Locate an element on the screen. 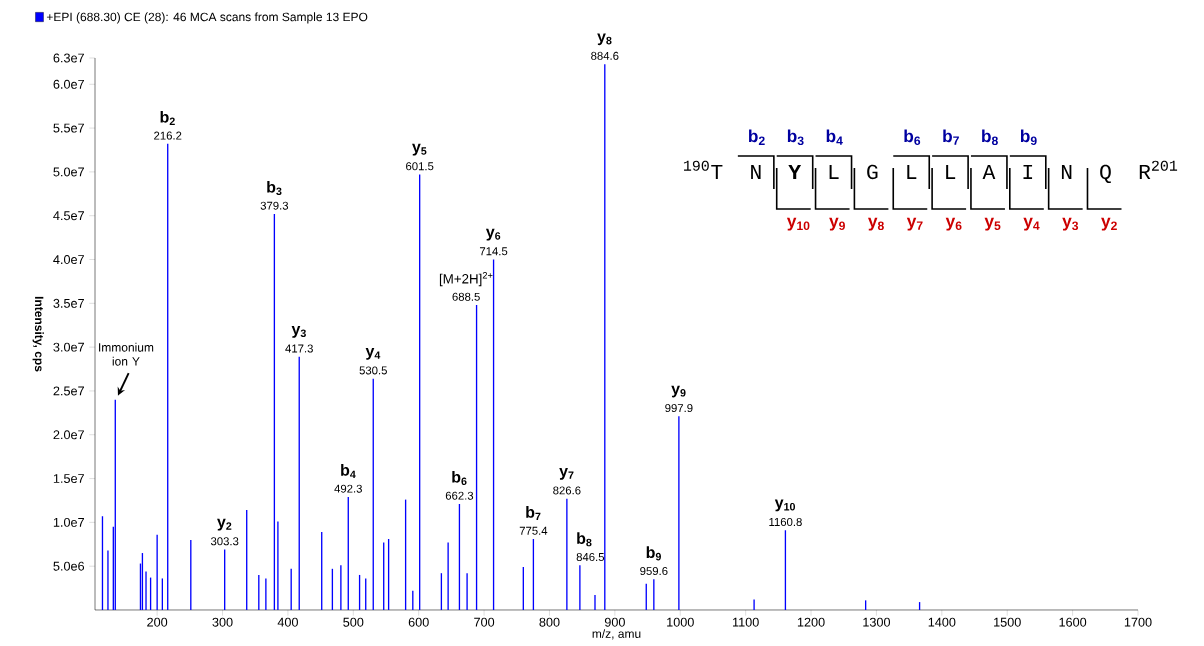 The image size is (1204, 646). annotation: 826.6 is located at coordinates (567, 490).